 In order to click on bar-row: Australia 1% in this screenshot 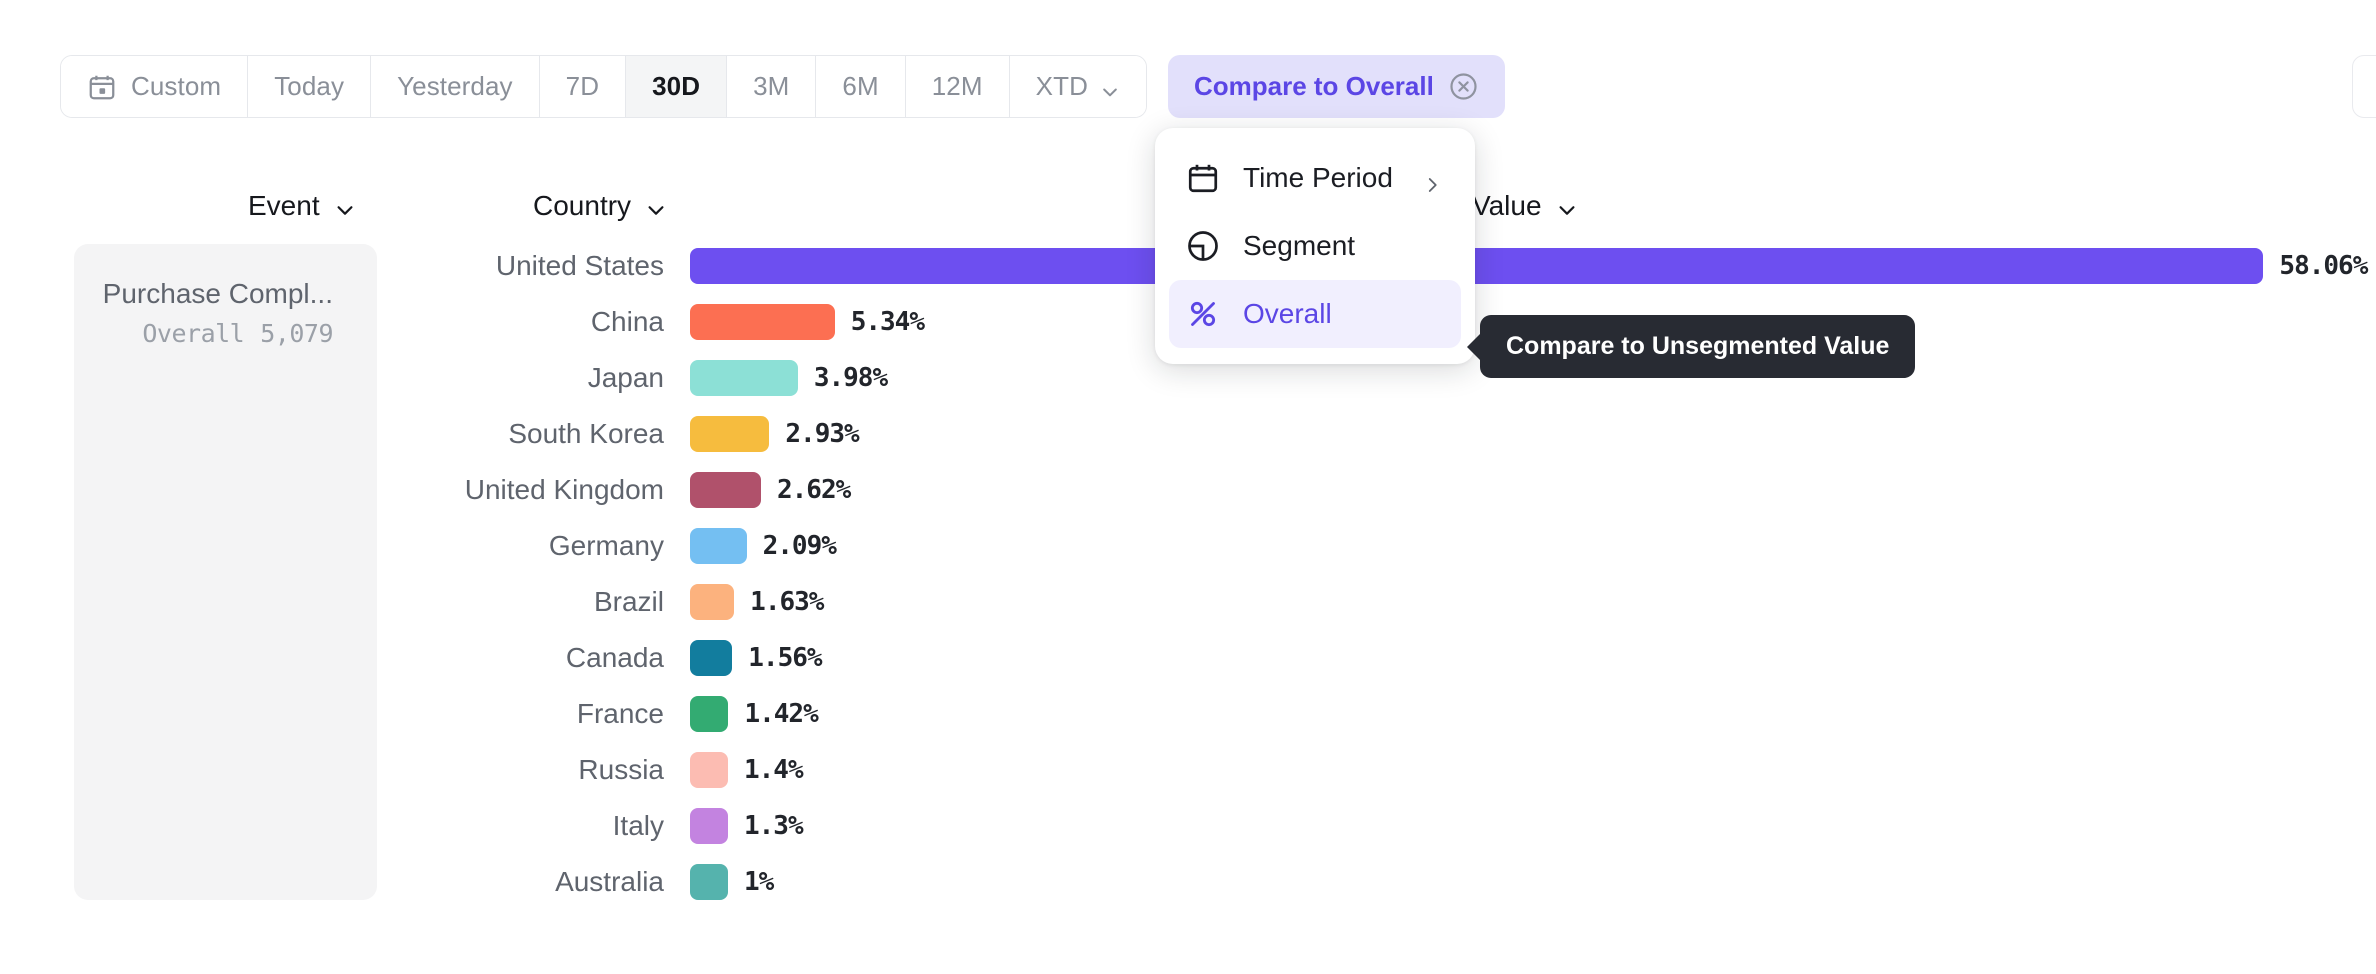, I will do `click(1188, 882)`.